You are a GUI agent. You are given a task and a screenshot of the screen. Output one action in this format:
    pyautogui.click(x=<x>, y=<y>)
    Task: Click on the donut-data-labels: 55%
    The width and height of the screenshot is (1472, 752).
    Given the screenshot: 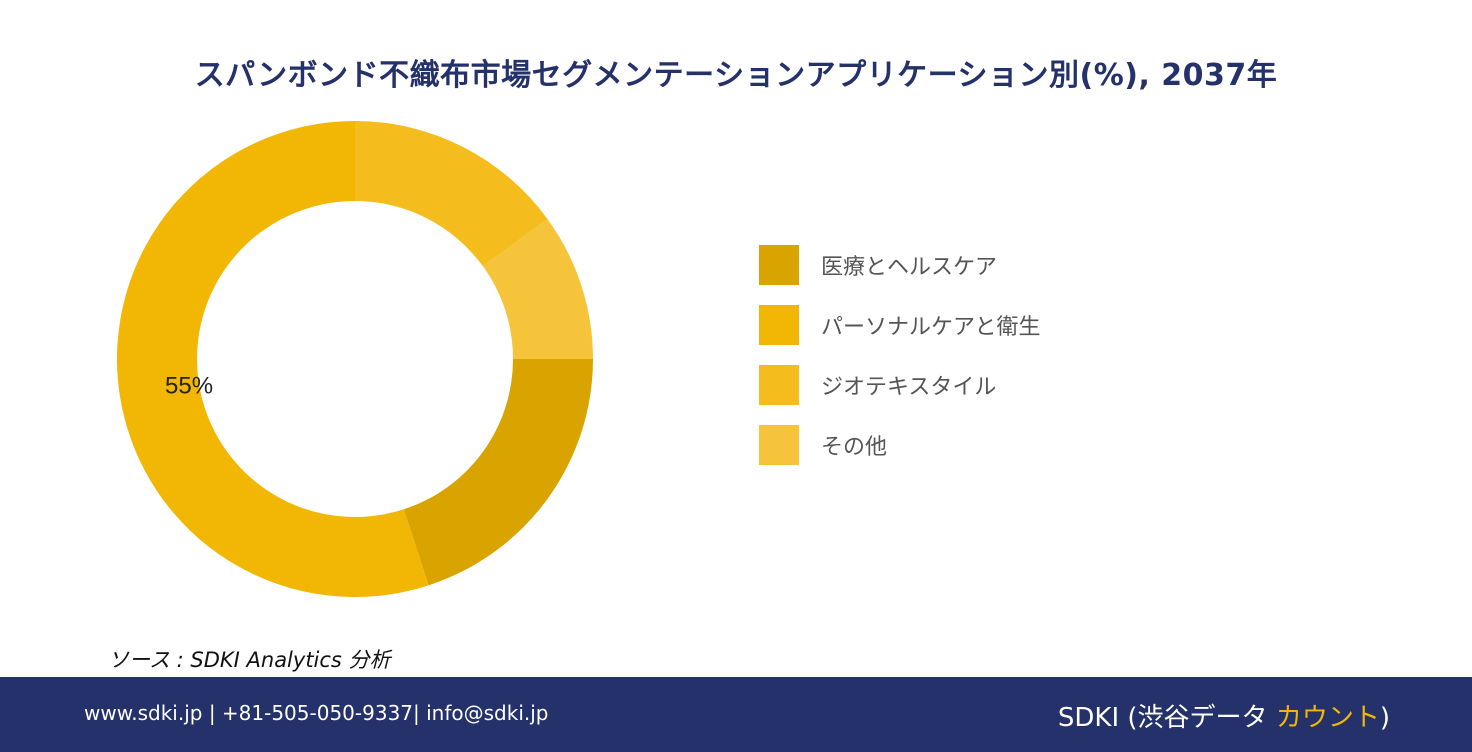 What is the action you would take?
    pyautogui.click(x=189, y=385)
    